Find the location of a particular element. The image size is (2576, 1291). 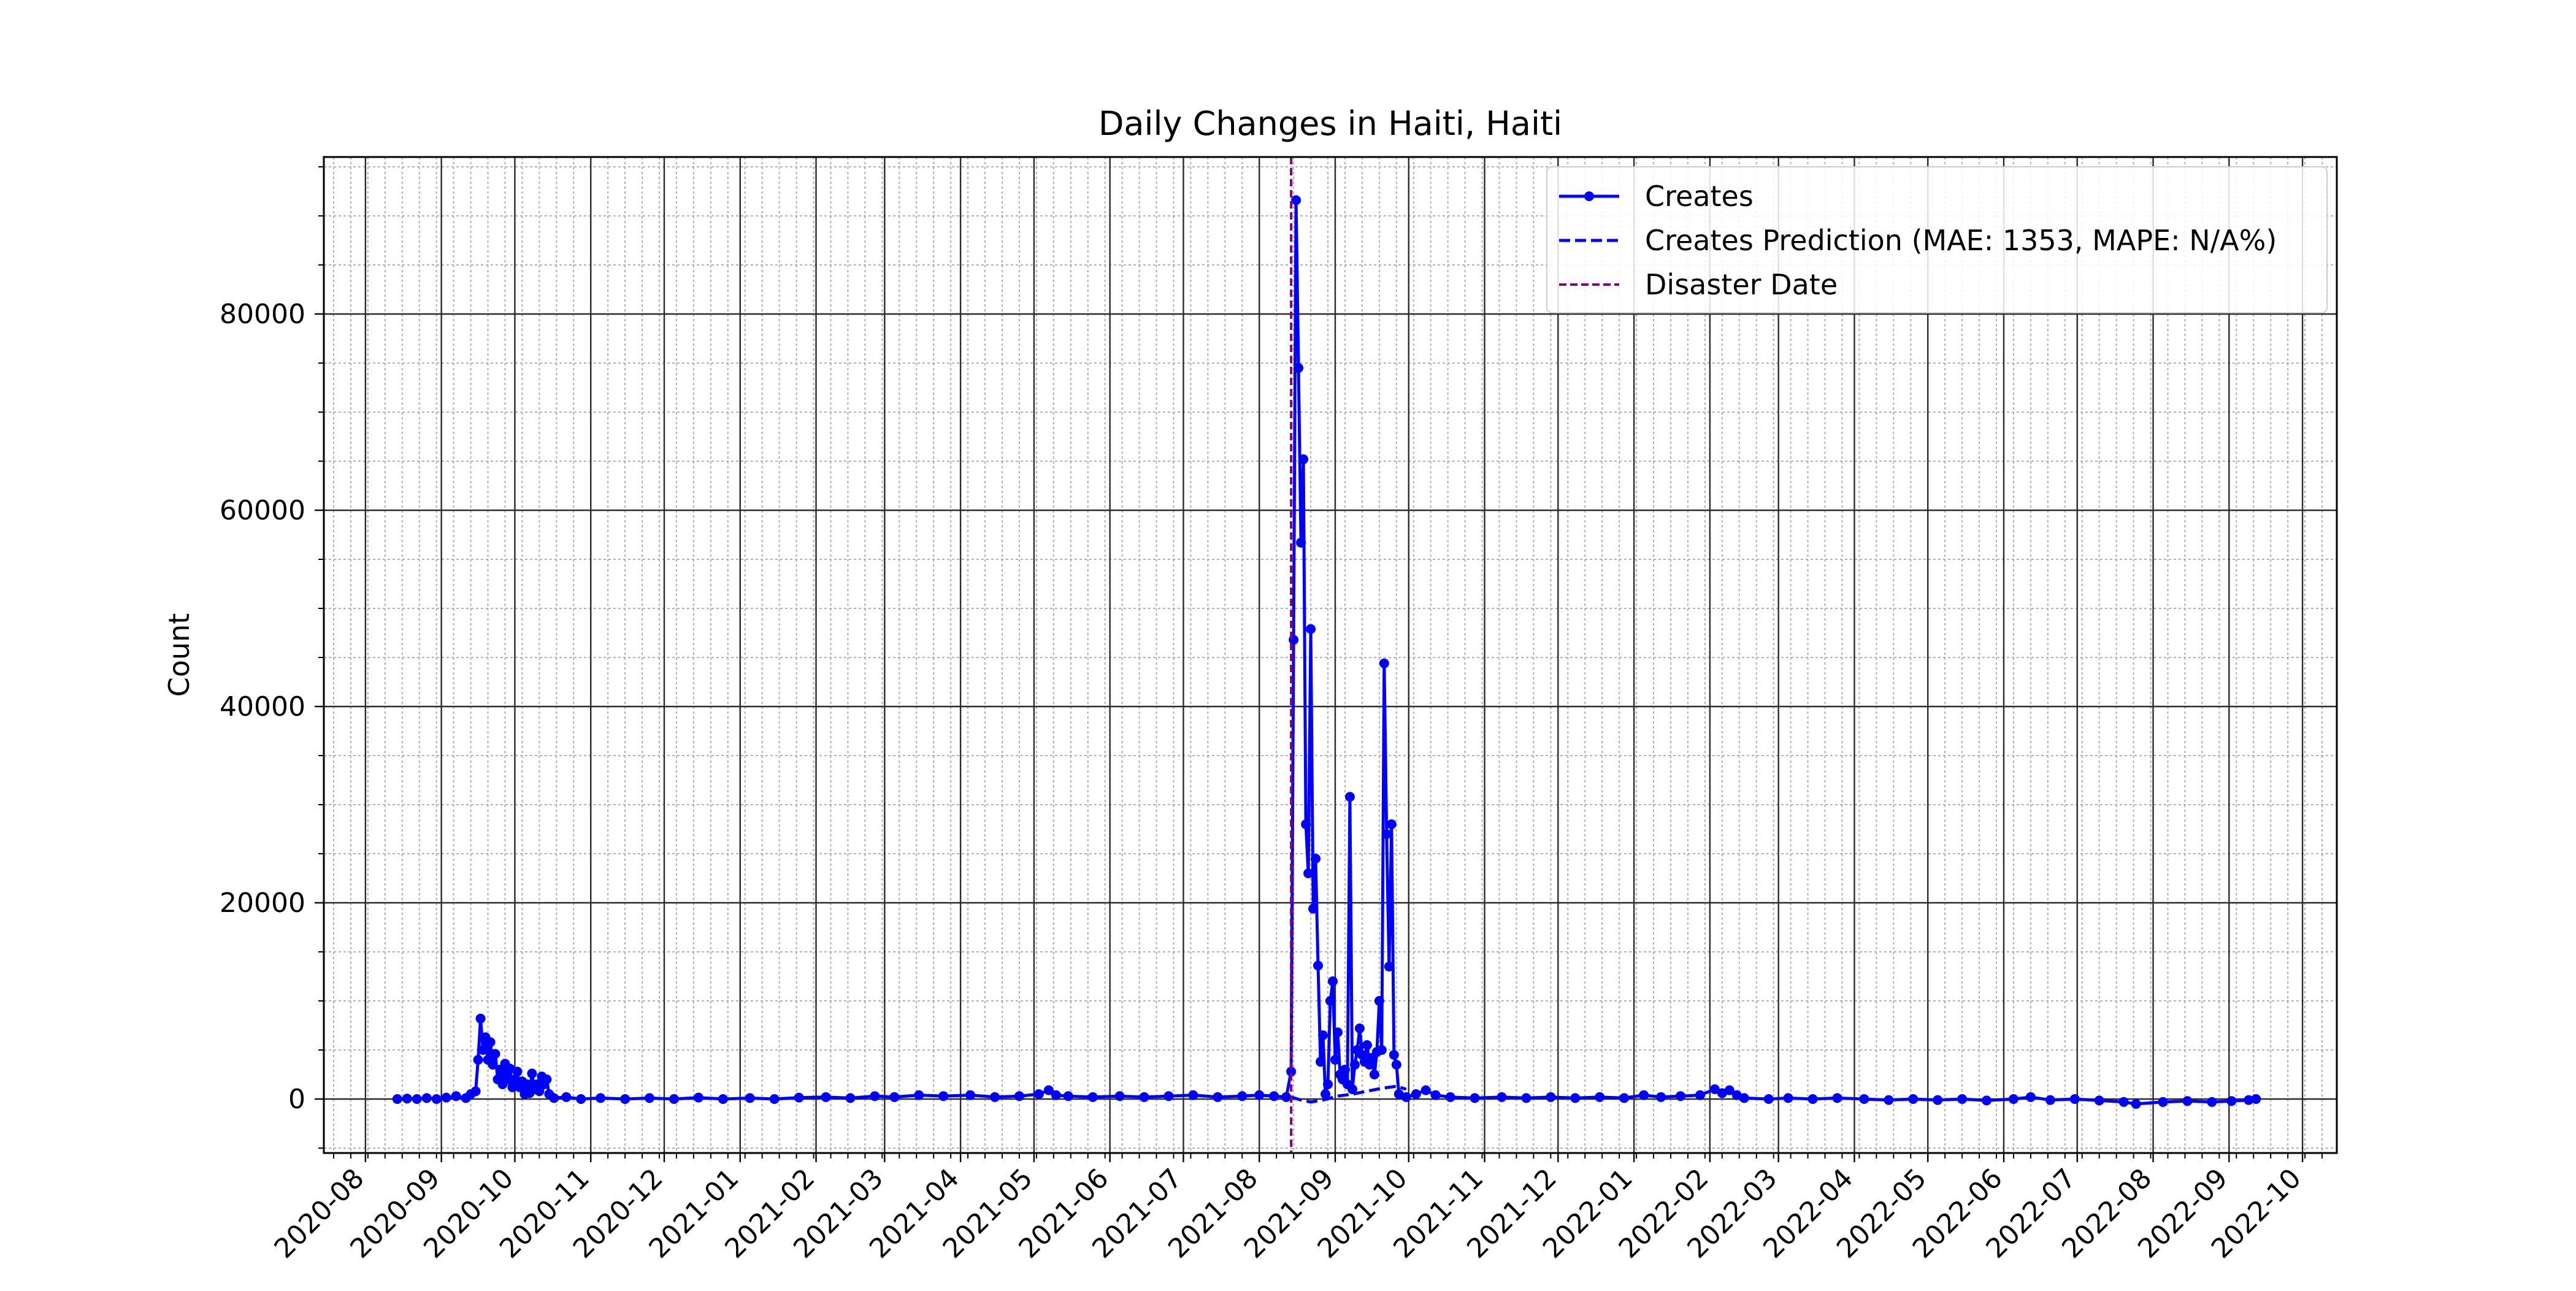

series-line-creates-prediction is located at coordinates (1348, 1094).